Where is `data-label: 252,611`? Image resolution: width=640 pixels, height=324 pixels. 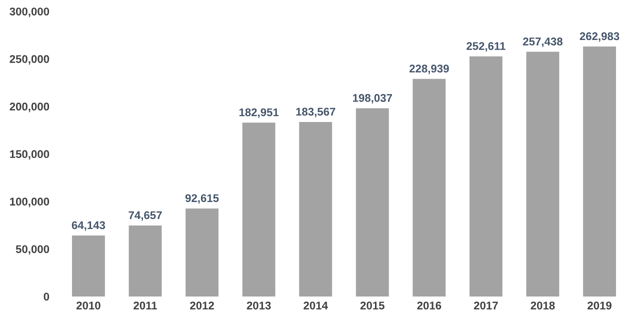 data-label: 252,611 is located at coordinates (486, 47).